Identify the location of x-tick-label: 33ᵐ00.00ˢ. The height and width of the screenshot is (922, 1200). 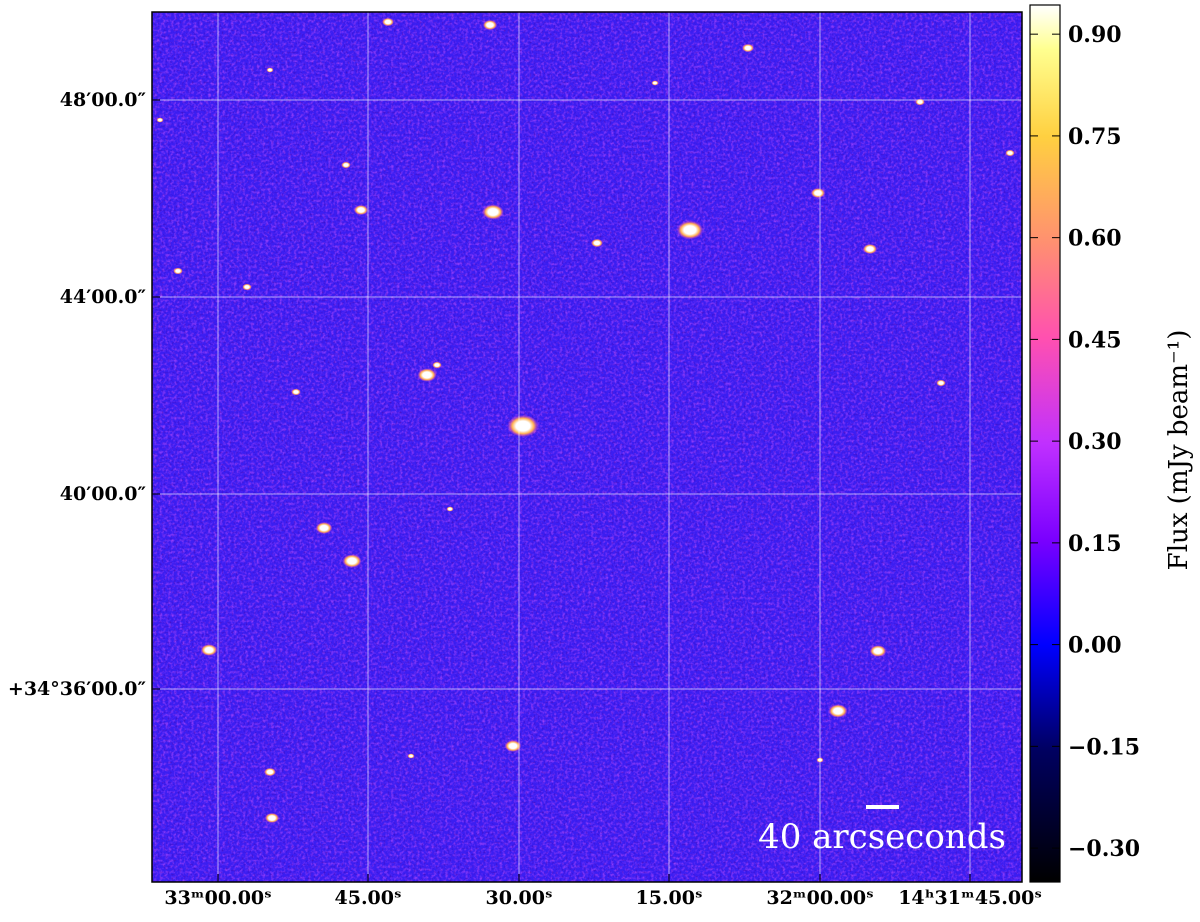
(217, 898).